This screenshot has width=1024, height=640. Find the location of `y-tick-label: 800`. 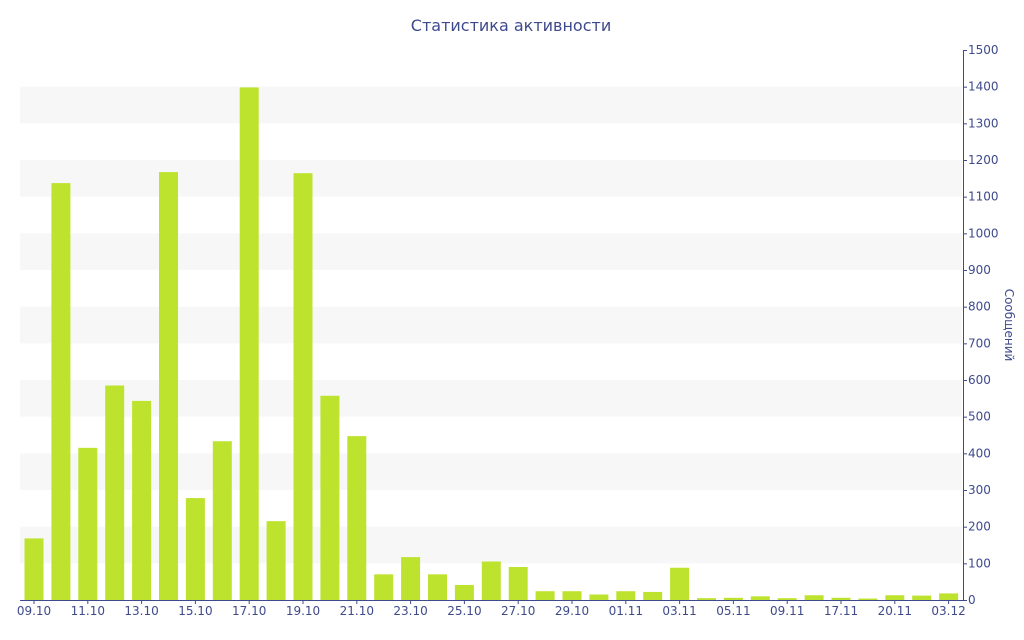

y-tick-label: 800 is located at coordinates (979, 307).